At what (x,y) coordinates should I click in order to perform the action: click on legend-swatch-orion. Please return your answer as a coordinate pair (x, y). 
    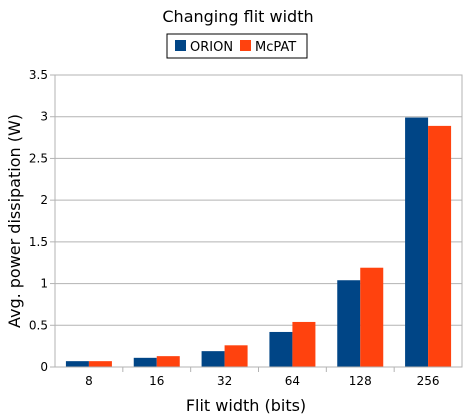
    Looking at the image, I should click on (180, 45).